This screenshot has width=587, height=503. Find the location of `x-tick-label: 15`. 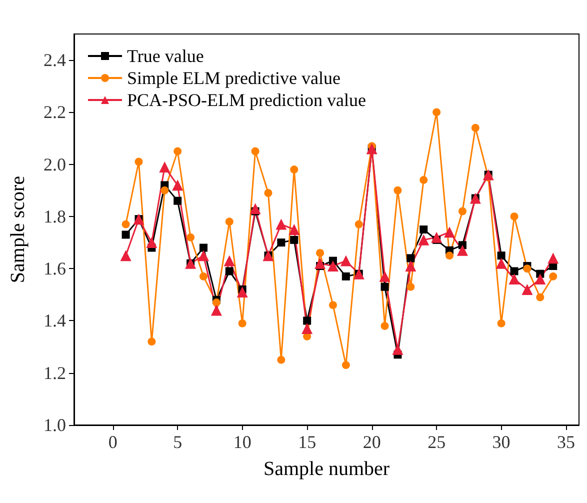

x-tick-label: 15 is located at coordinates (307, 442).